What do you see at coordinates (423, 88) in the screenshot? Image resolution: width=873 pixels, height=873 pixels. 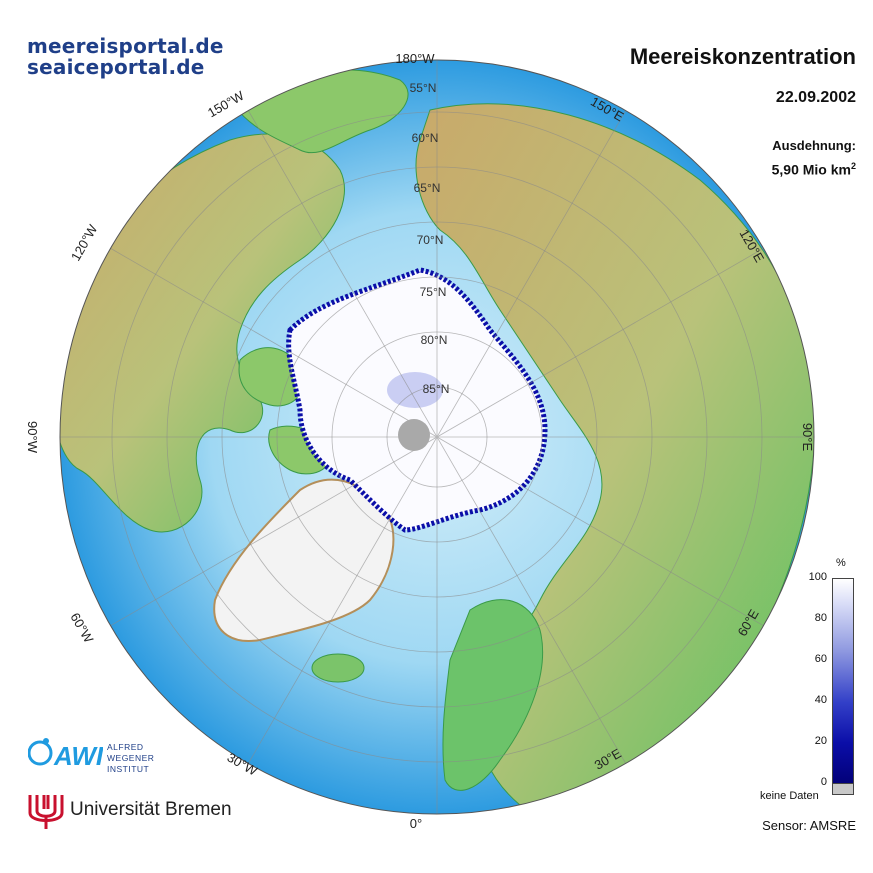 I see `lat-label-55n: 55°N` at bounding box center [423, 88].